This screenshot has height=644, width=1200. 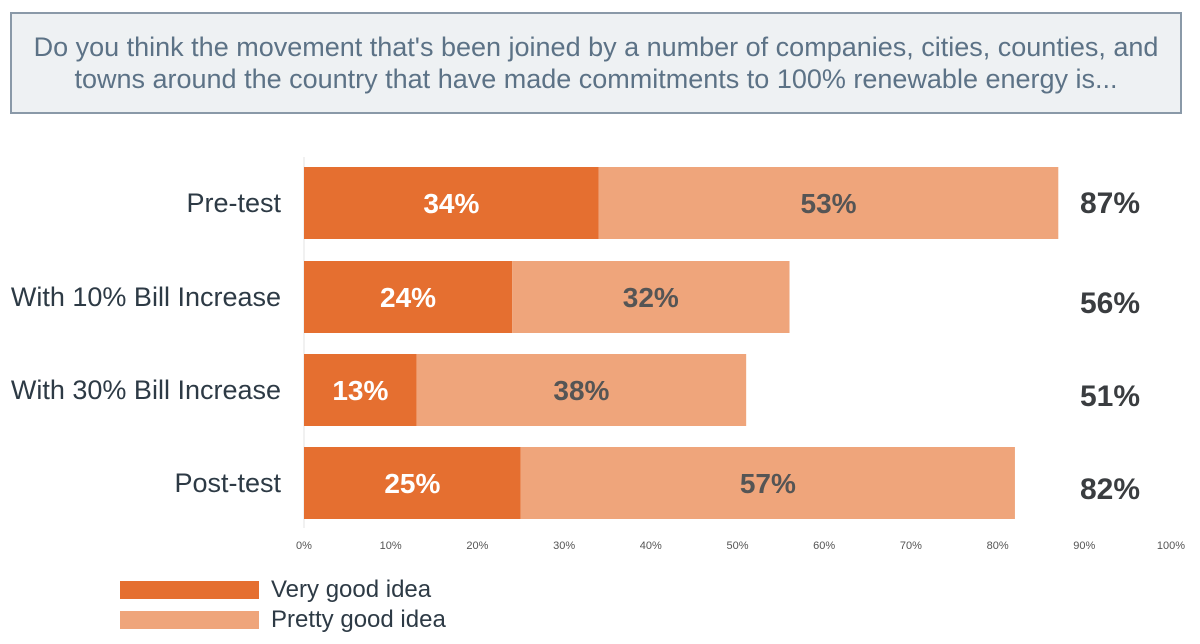 I want to click on segment-label-pretty-good: 38%, so click(x=581, y=390).